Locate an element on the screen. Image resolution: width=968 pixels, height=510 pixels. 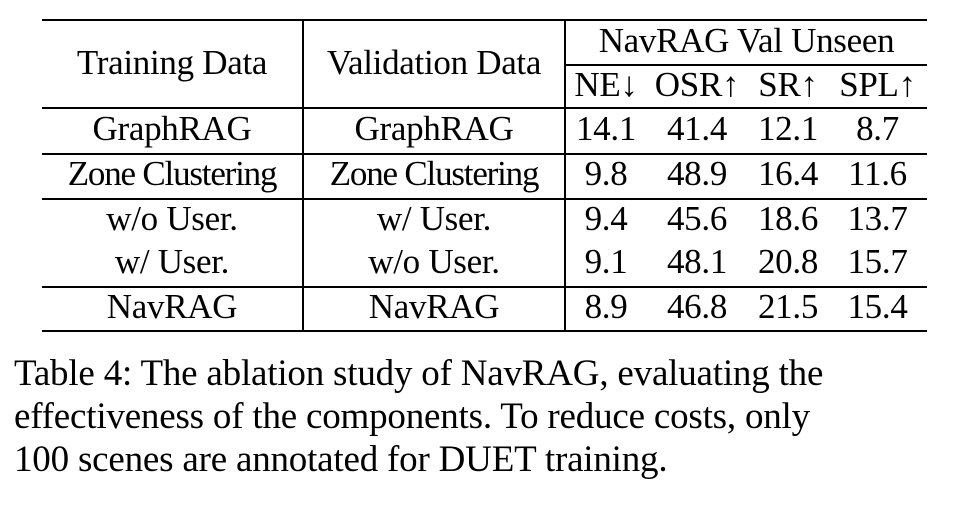
validation-cell: Zone Clustering is located at coordinates (434, 173).